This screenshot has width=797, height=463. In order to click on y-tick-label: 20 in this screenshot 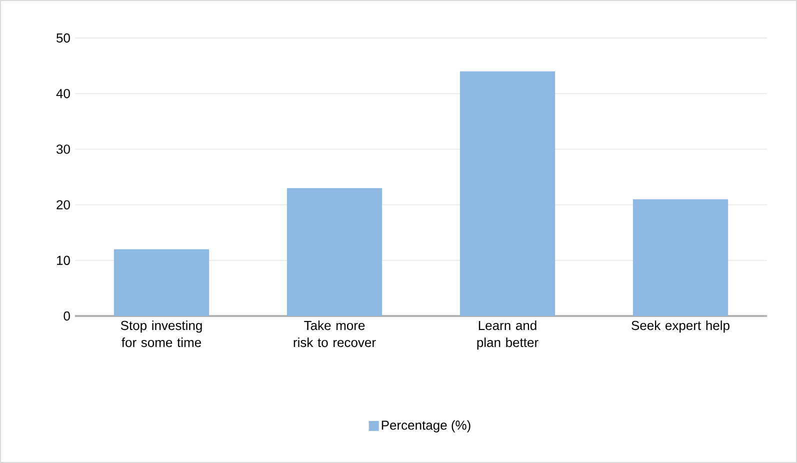, I will do `click(63, 205)`.